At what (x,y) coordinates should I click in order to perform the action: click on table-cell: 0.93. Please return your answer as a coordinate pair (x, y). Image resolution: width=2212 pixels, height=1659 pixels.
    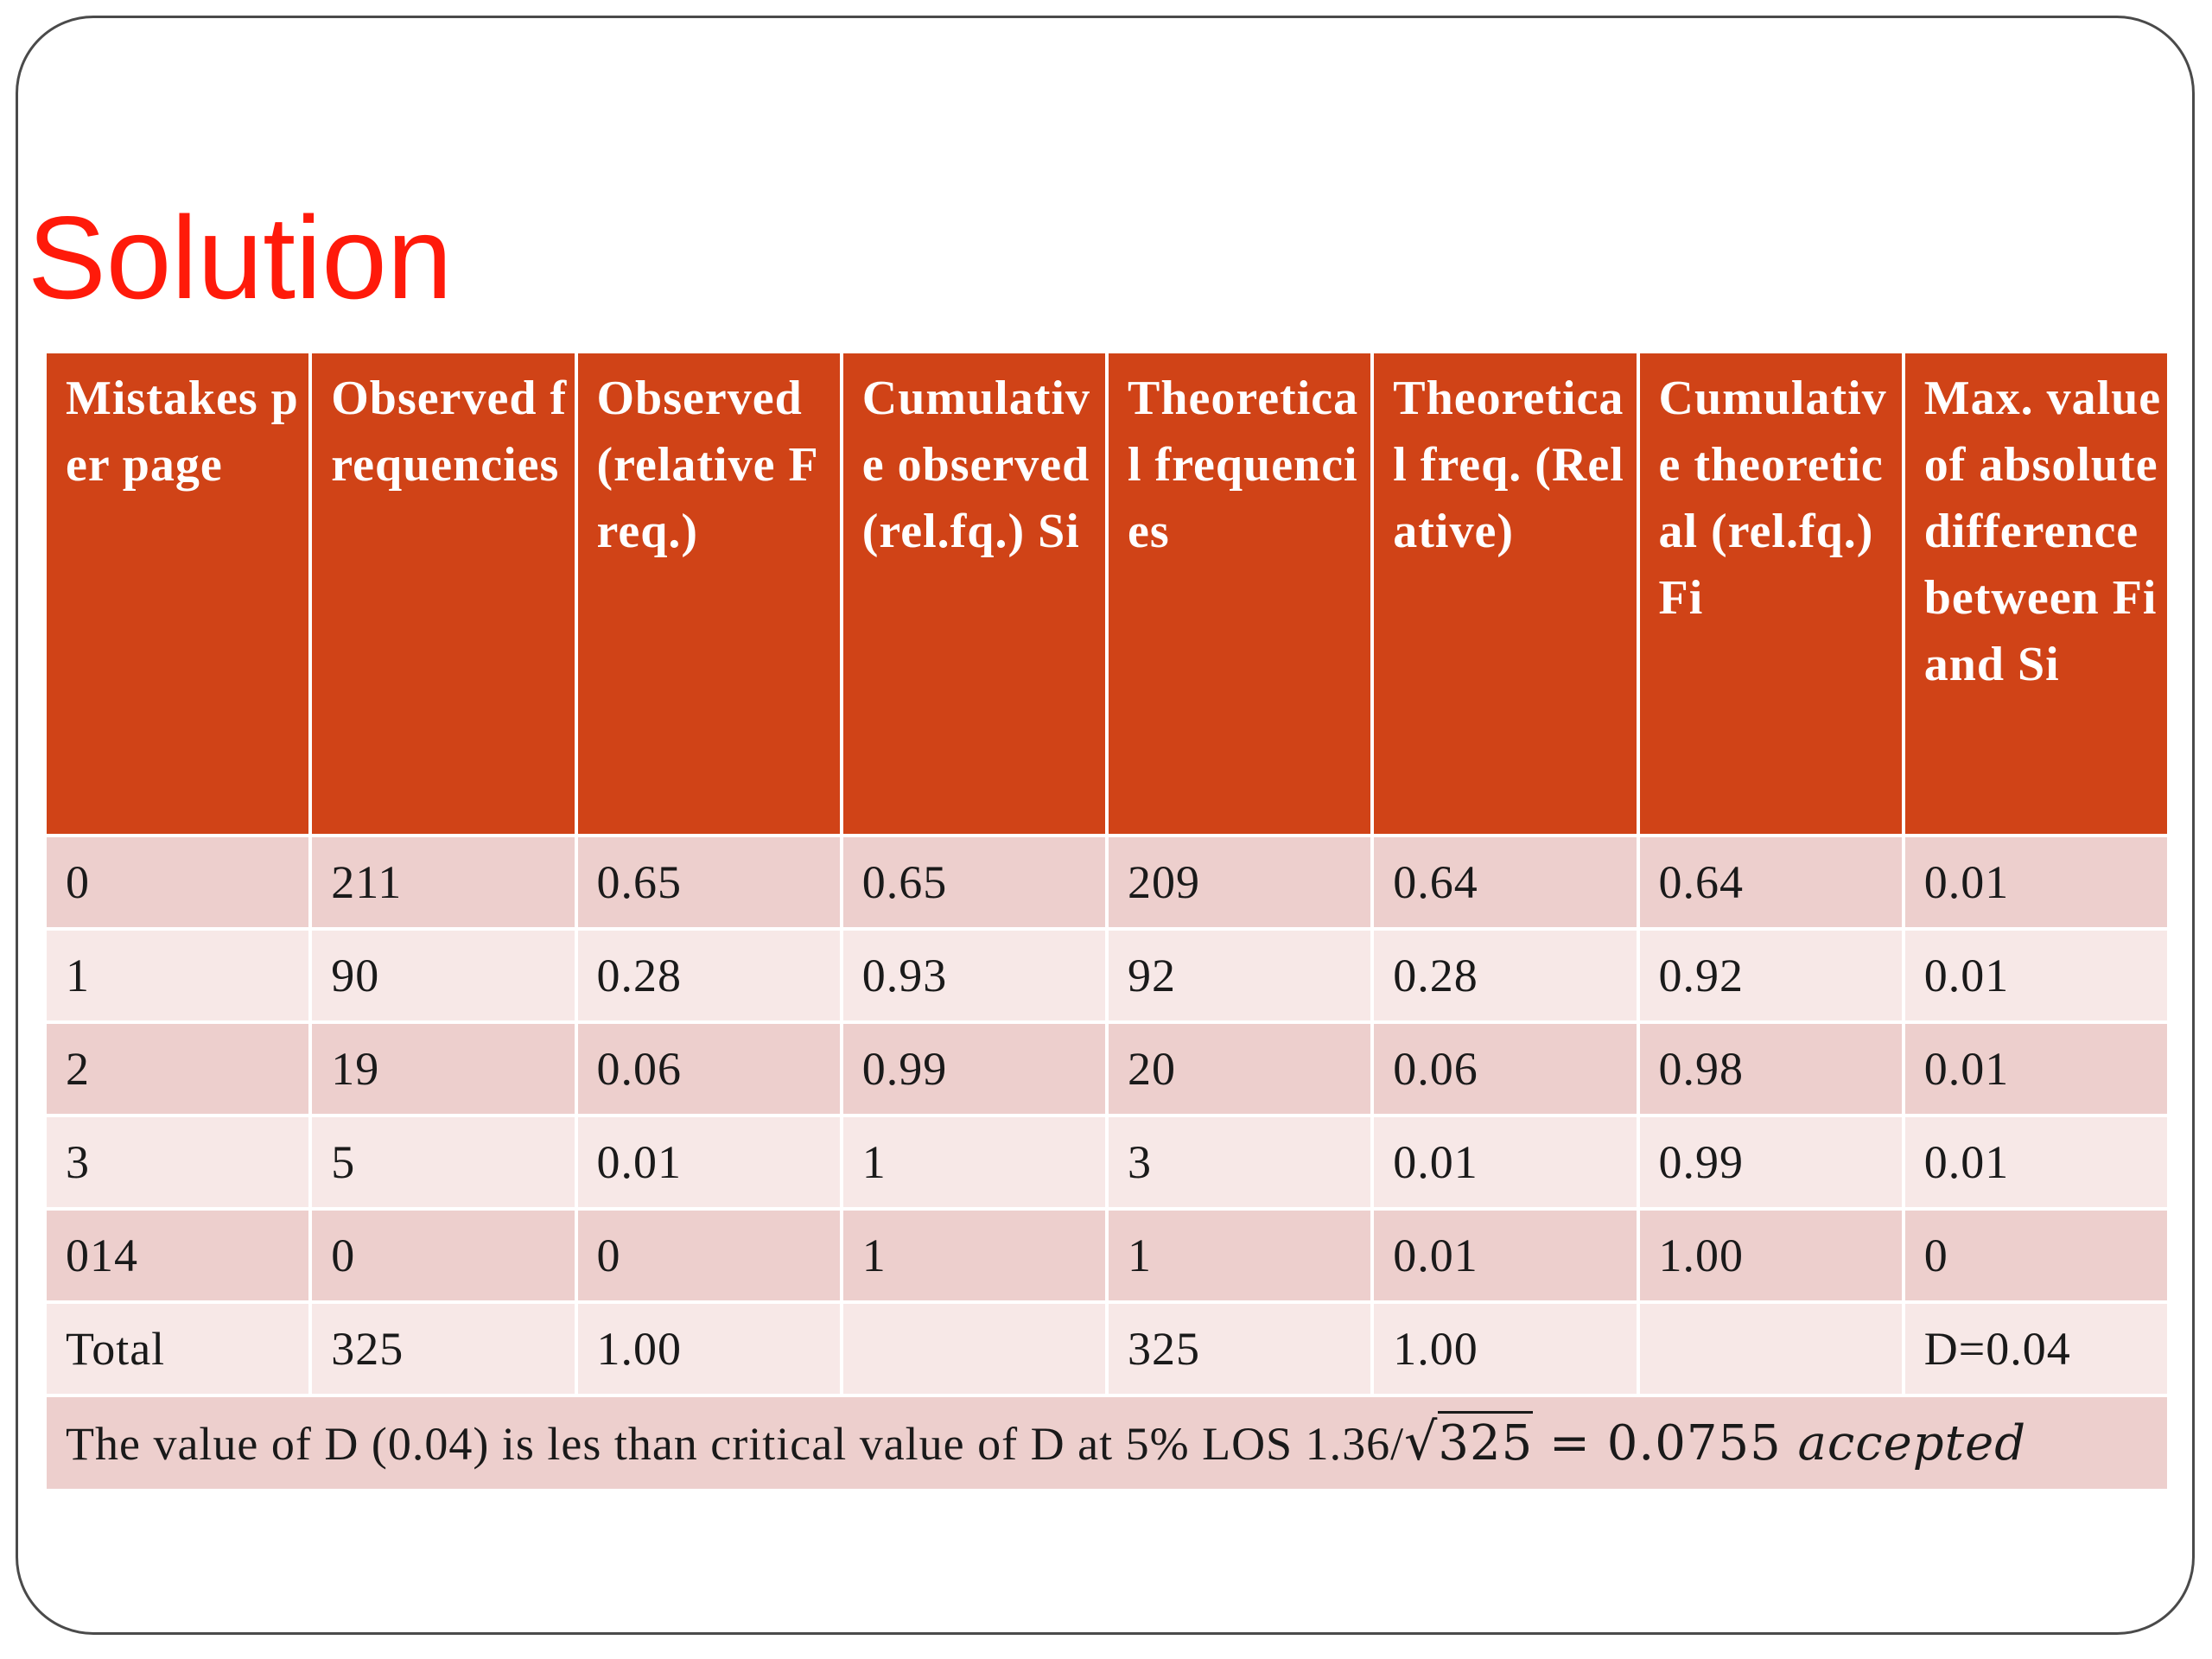
    Looking at the image, I should click on (974, 975).